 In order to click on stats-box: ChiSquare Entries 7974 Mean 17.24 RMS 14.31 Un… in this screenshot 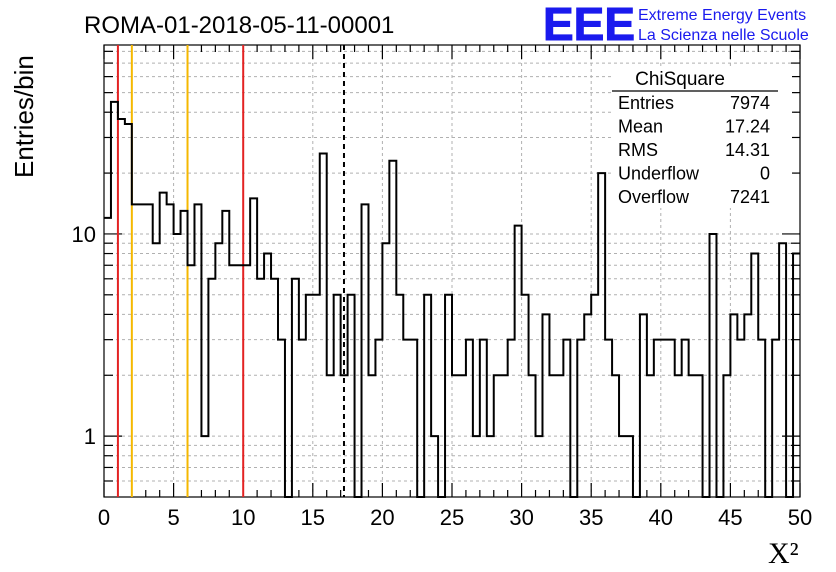, I will do `click(702, 138)`.